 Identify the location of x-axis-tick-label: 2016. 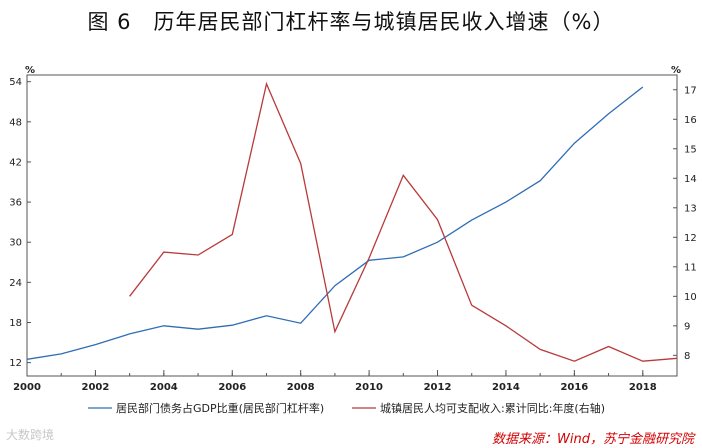
(574, 387).